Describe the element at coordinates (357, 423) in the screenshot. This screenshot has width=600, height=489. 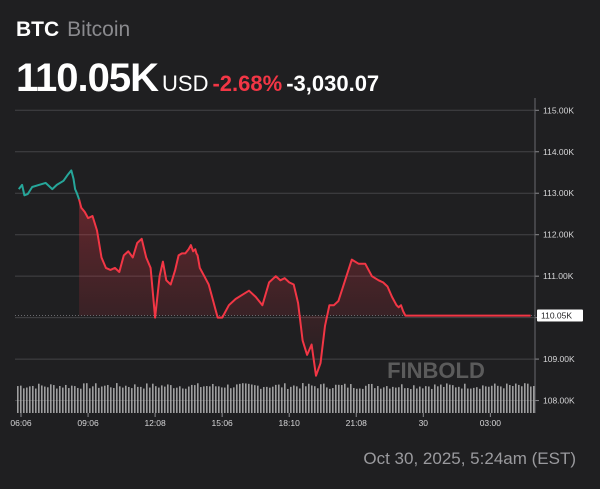
I see `x-tick-label: 21:08` at that location.